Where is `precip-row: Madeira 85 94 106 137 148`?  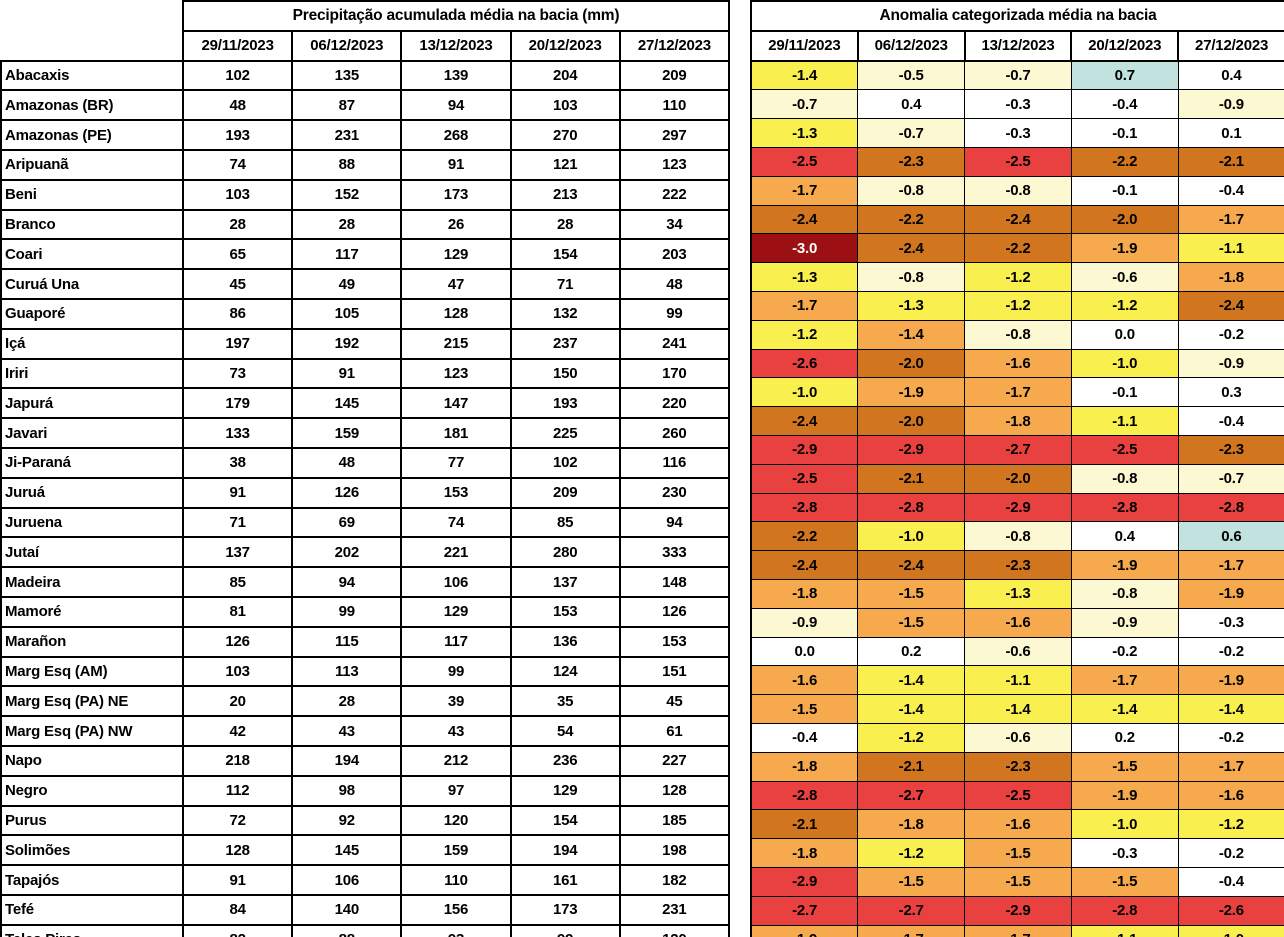 precip-row: Madeira 85 94 106 137 148 is located at coordinates (365, 582).